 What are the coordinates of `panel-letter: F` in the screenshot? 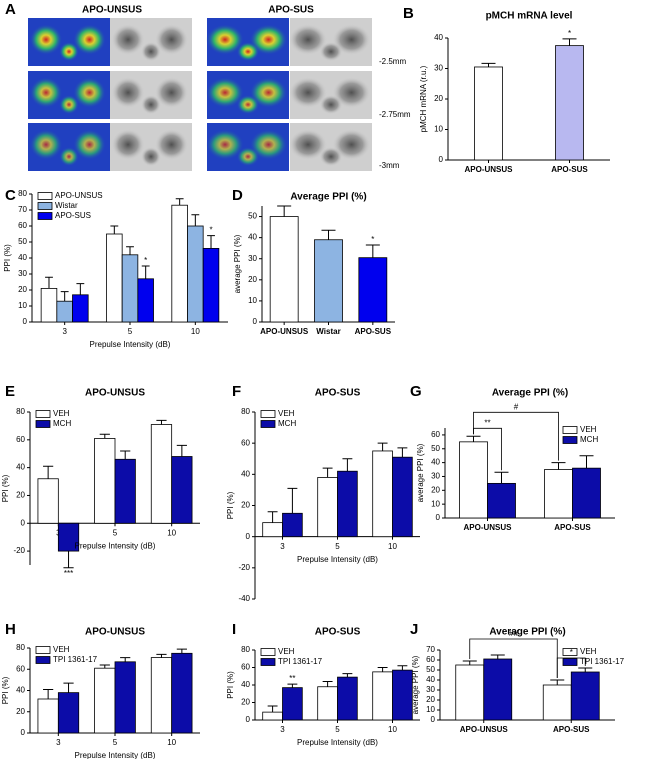 It's located at (236, 391).